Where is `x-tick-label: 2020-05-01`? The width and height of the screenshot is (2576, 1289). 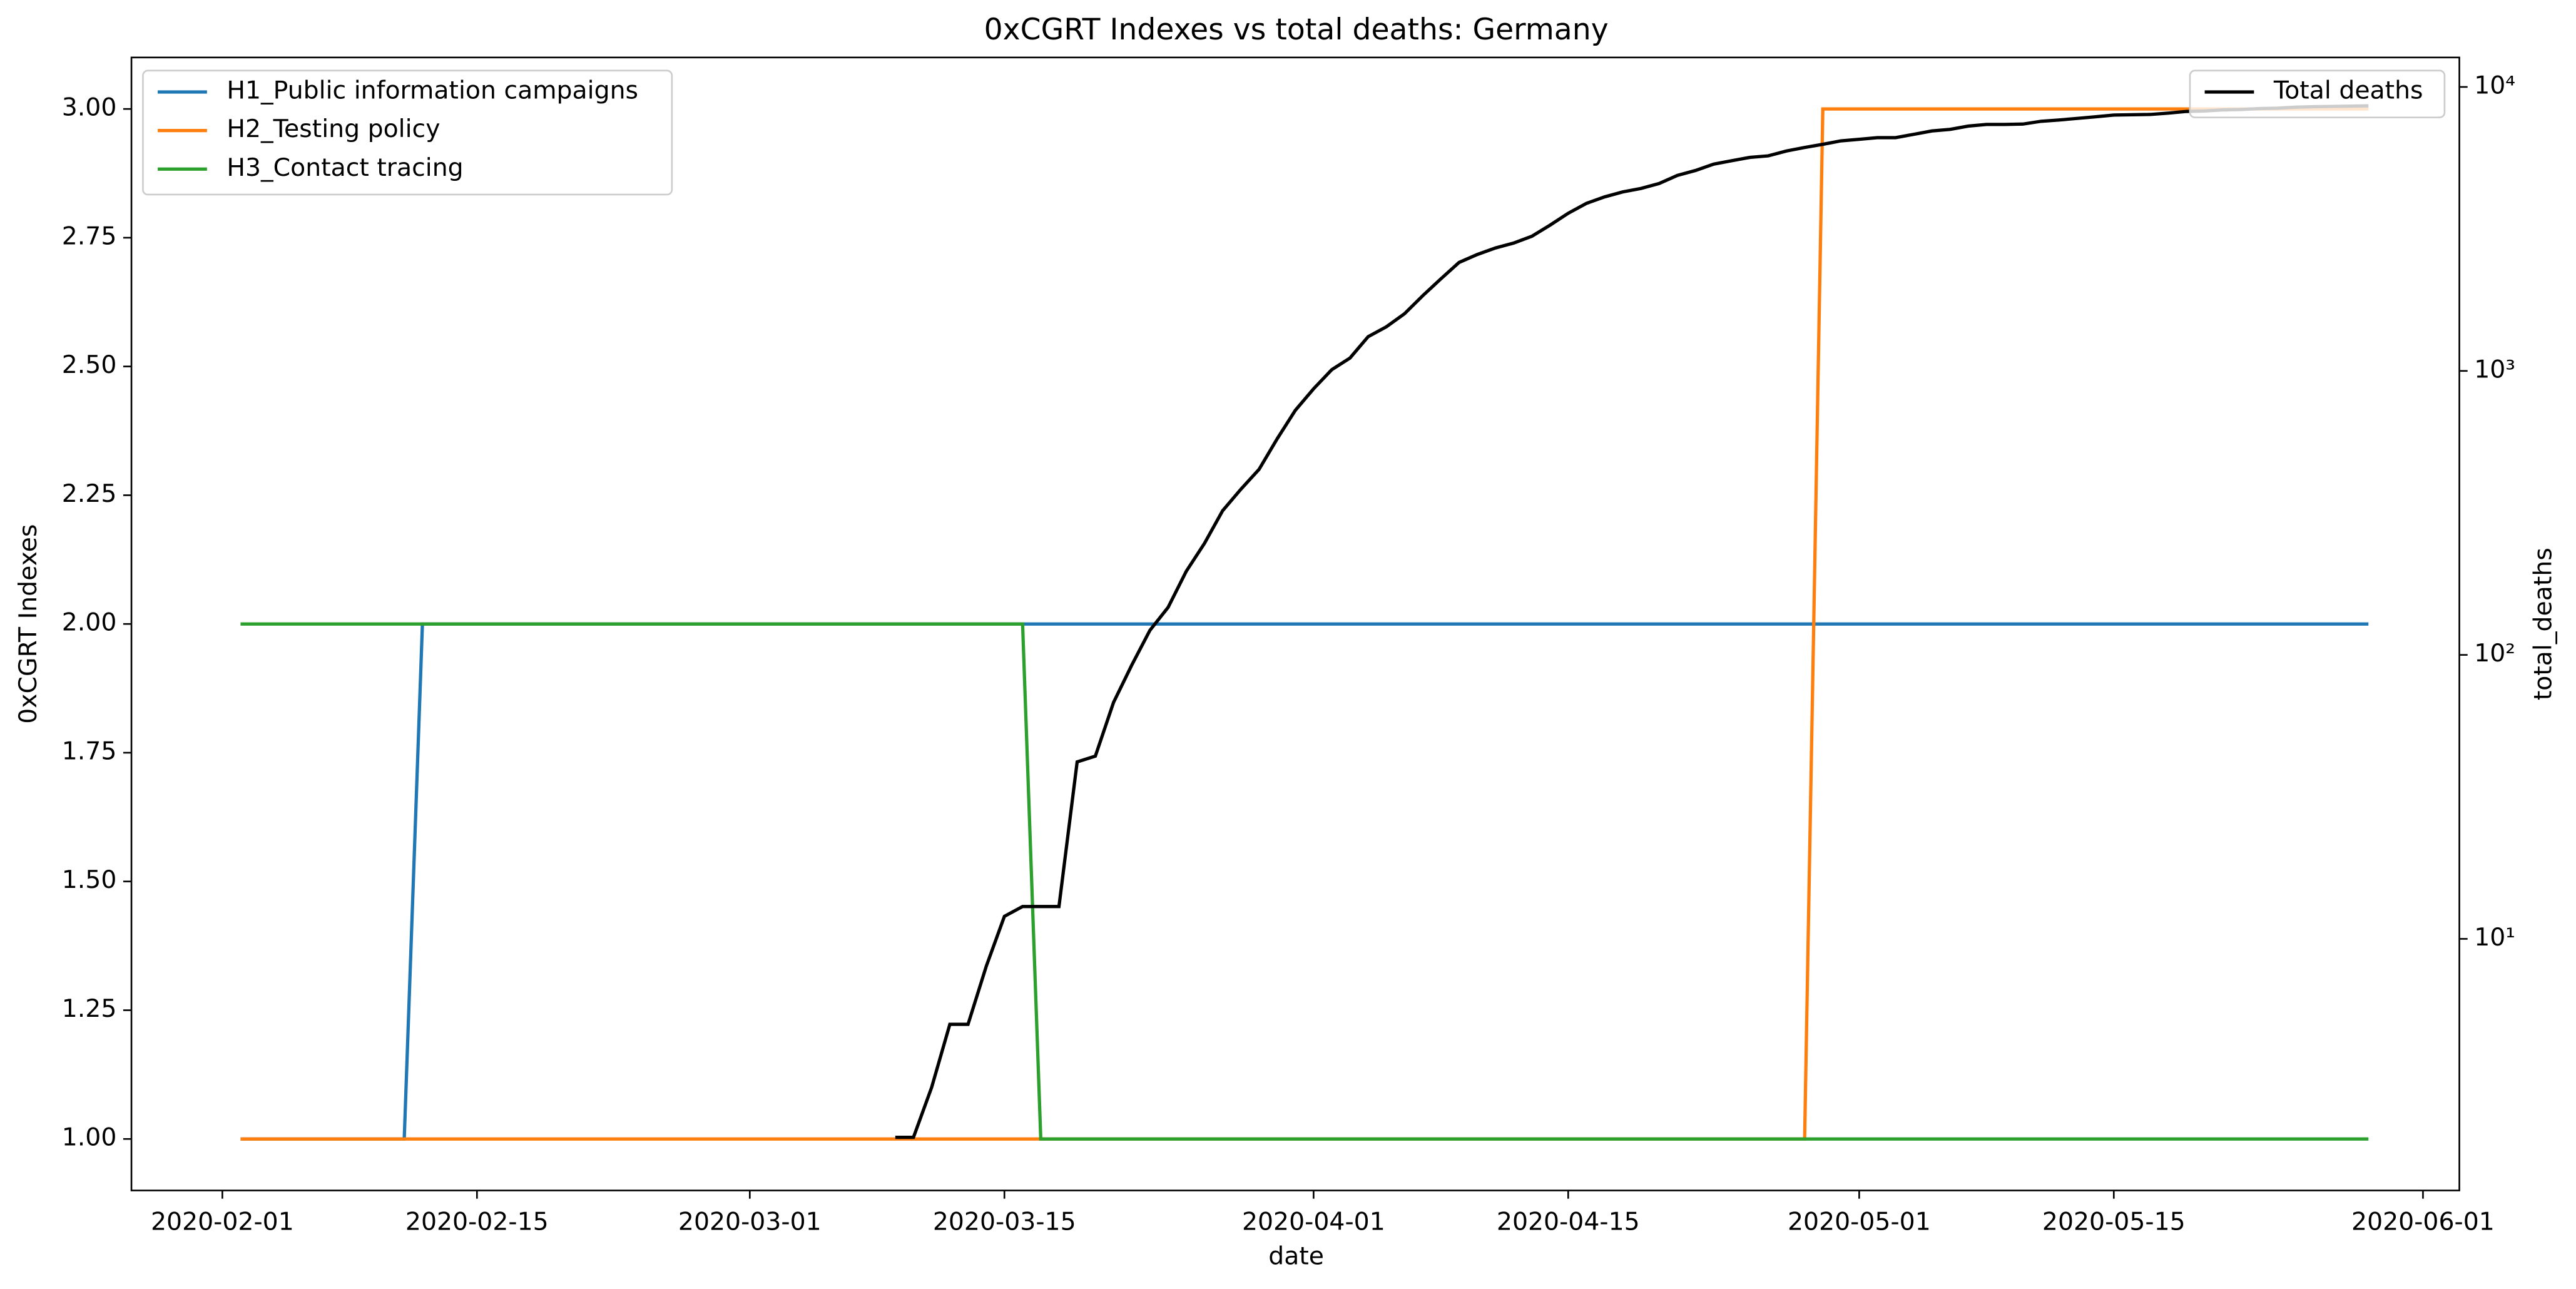 x-tick-label: 2020-05-01 is located at coordinates (1860, 1222).